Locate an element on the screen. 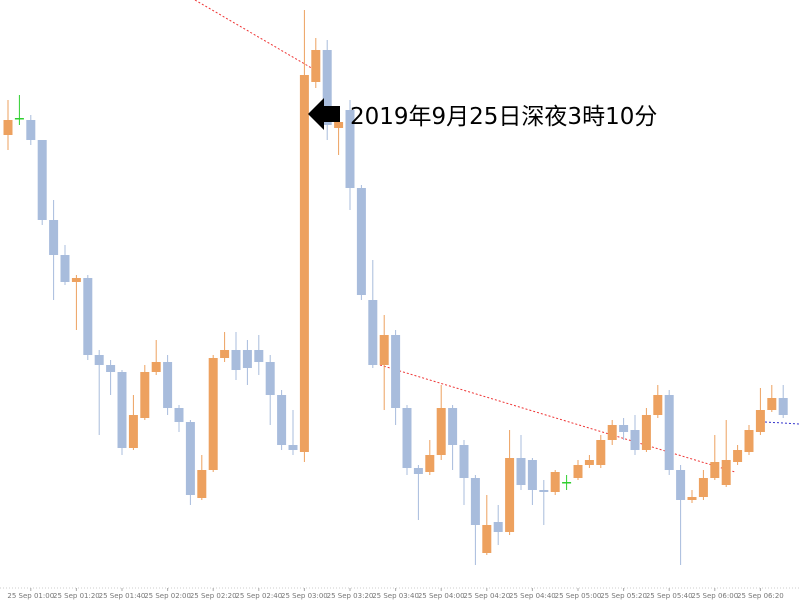  x-tick-label: 25 Sep 01:40 is located at coordinates (122, 596).